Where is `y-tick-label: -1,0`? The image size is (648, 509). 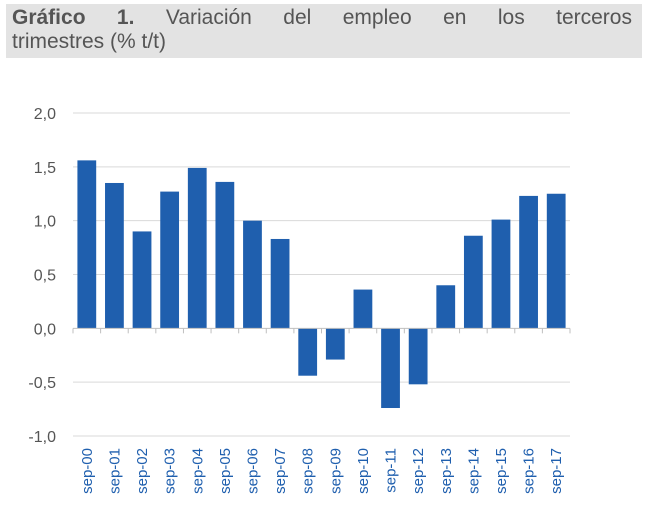 y-tick-label: -1,0 is located at coordinates (42, 437).